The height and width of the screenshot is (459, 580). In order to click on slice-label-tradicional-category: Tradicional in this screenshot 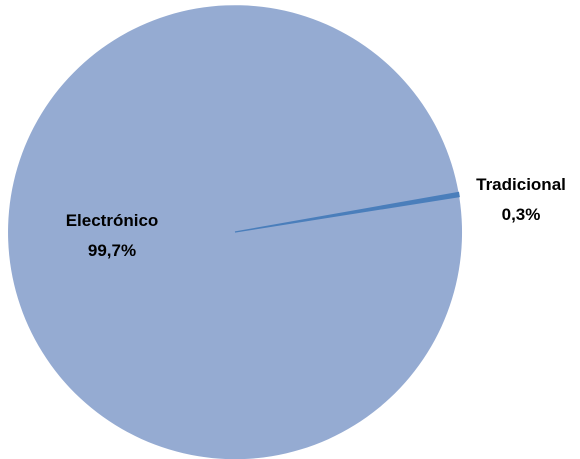, I will do `click(521, 184)`.